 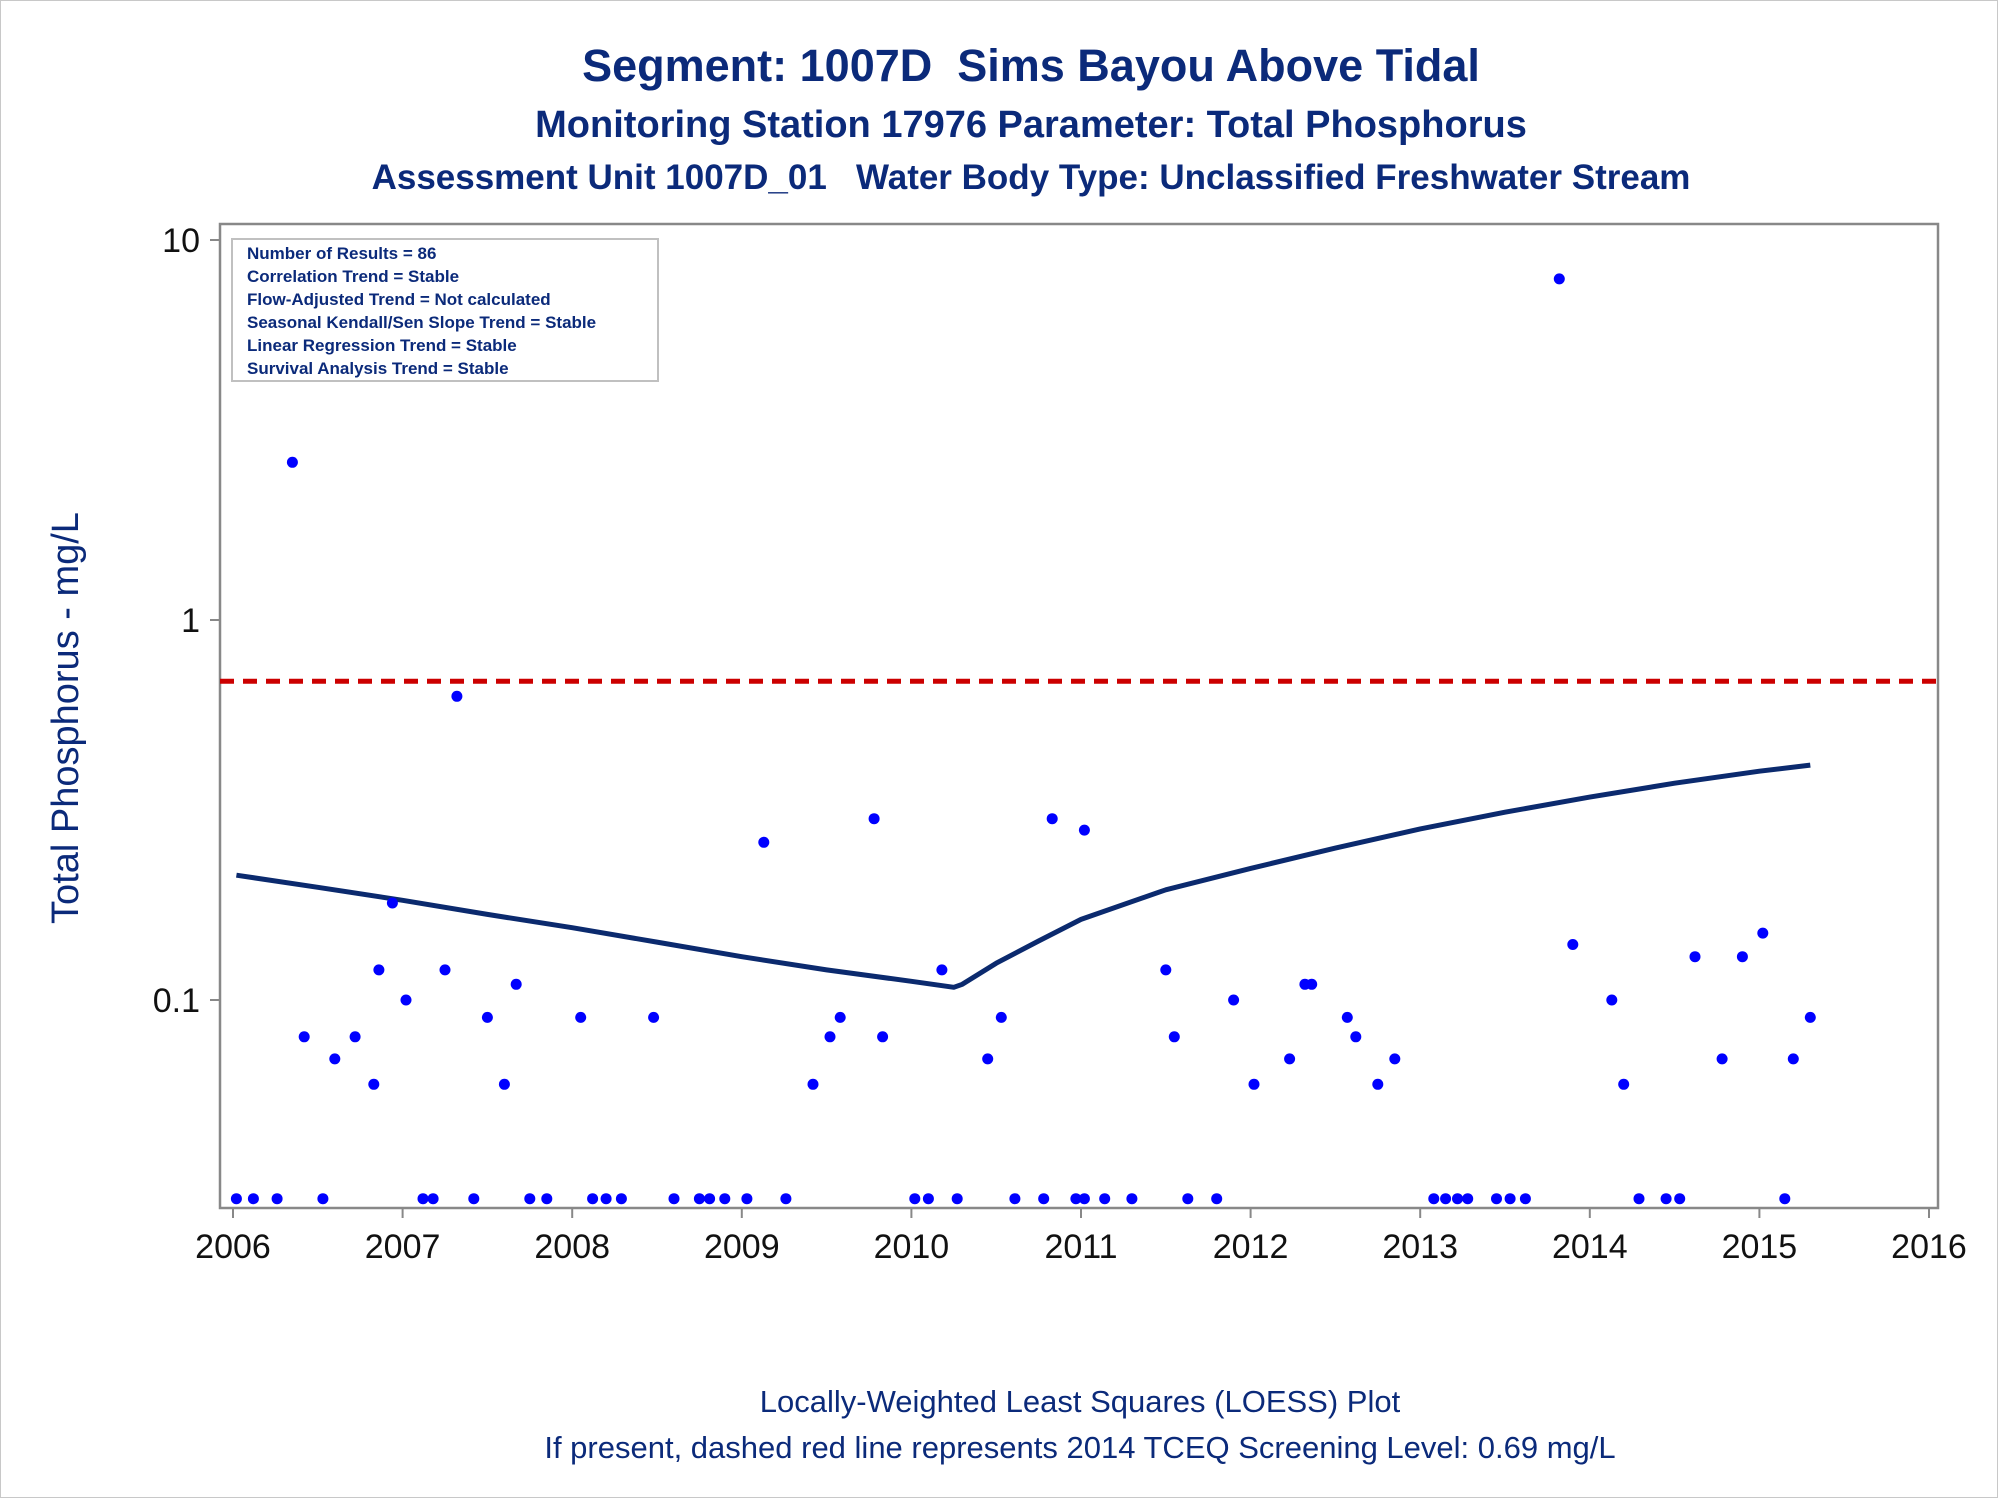 I want to click on stats-line: Survival Analysis Trend = Stable, so click(x=378, y=368).